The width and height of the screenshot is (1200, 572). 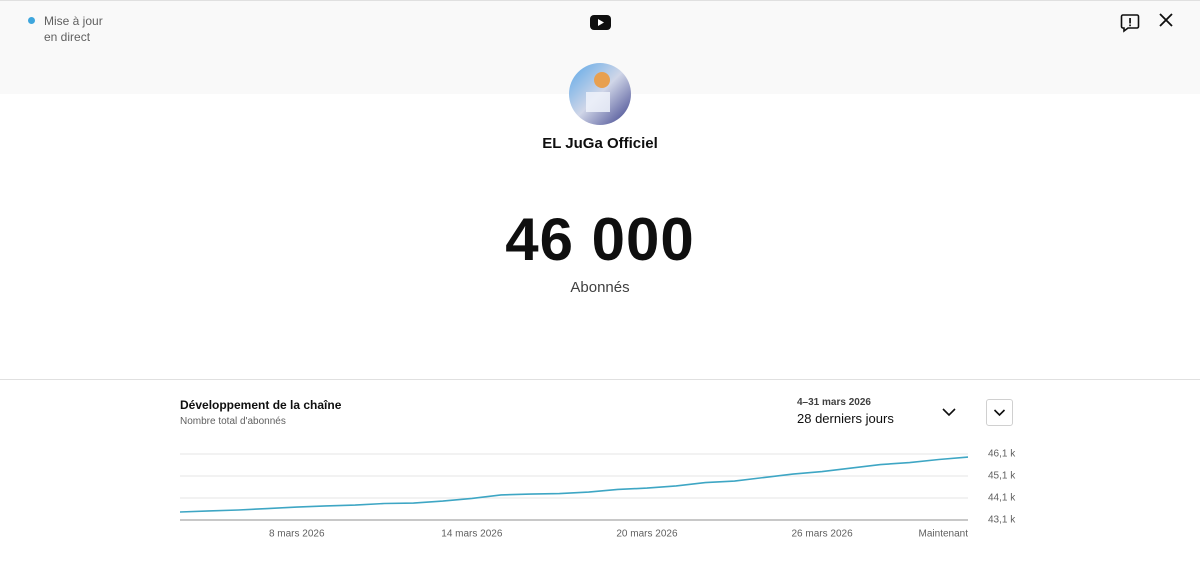 I want to click on y-tick-label: 44,1 k, so click(x=1002, y=498).